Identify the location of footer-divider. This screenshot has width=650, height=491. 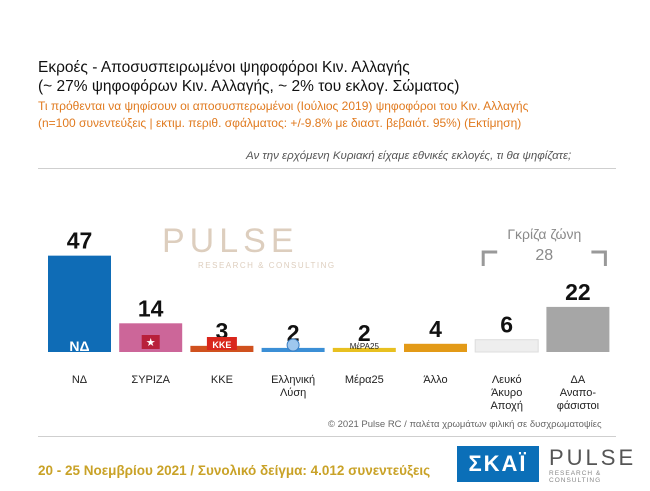
(327, 436).